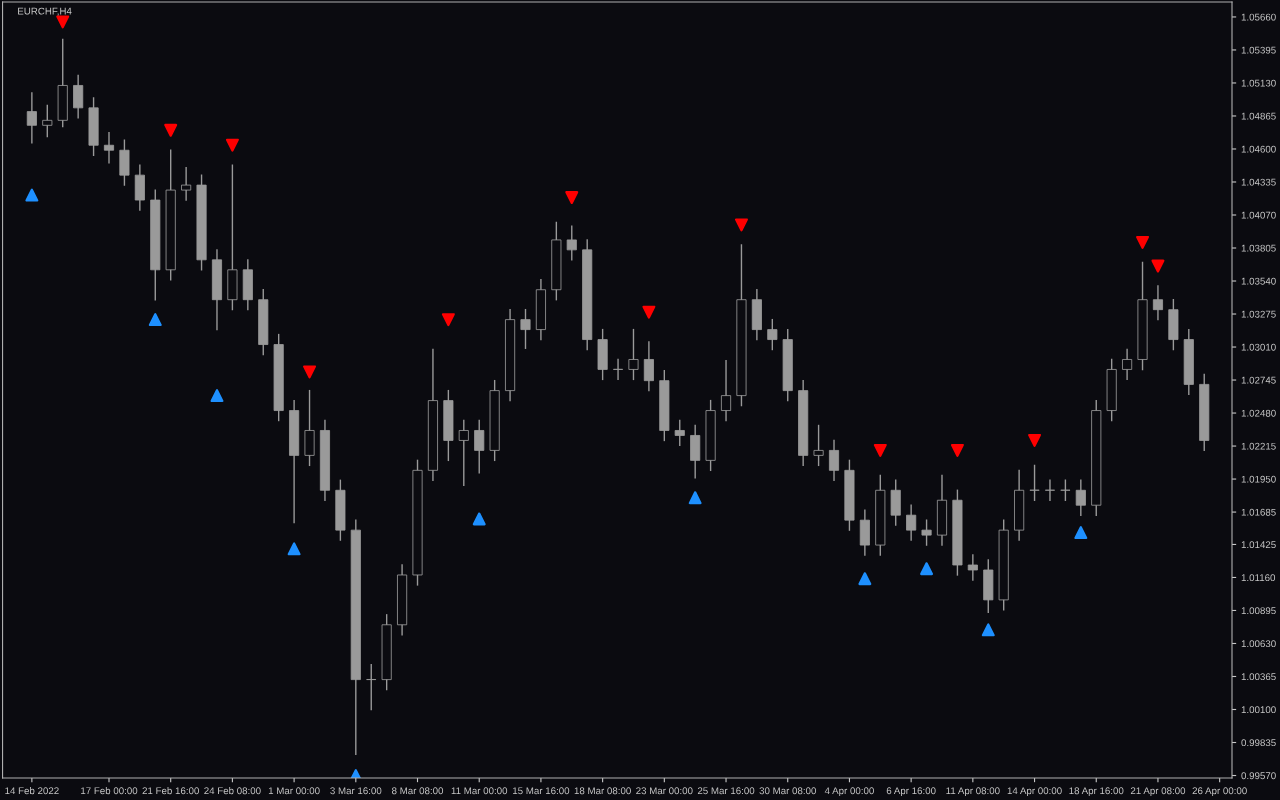 Image resolution: width=1280 pixels, height=800 pixels. What do you see at coordinates (1258, 281) in the screenshot?
I see `y-tick-label: 1.03540` at bounding box center [1258, 281].